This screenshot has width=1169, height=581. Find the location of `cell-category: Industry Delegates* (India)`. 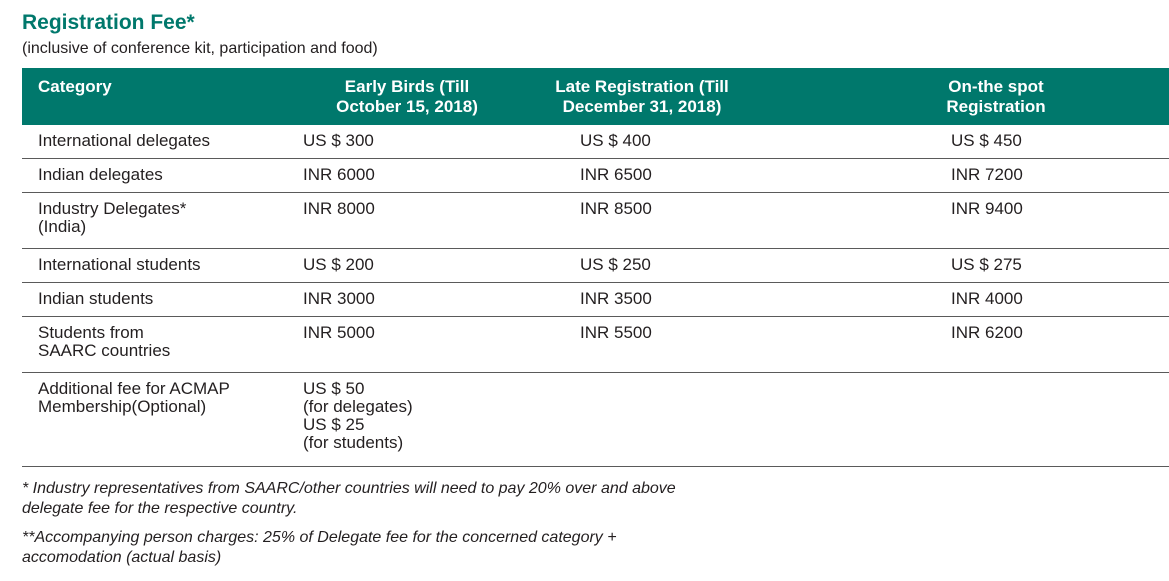

cell-category: Industry Delegates* (India) is located at coordinates (112, 217).